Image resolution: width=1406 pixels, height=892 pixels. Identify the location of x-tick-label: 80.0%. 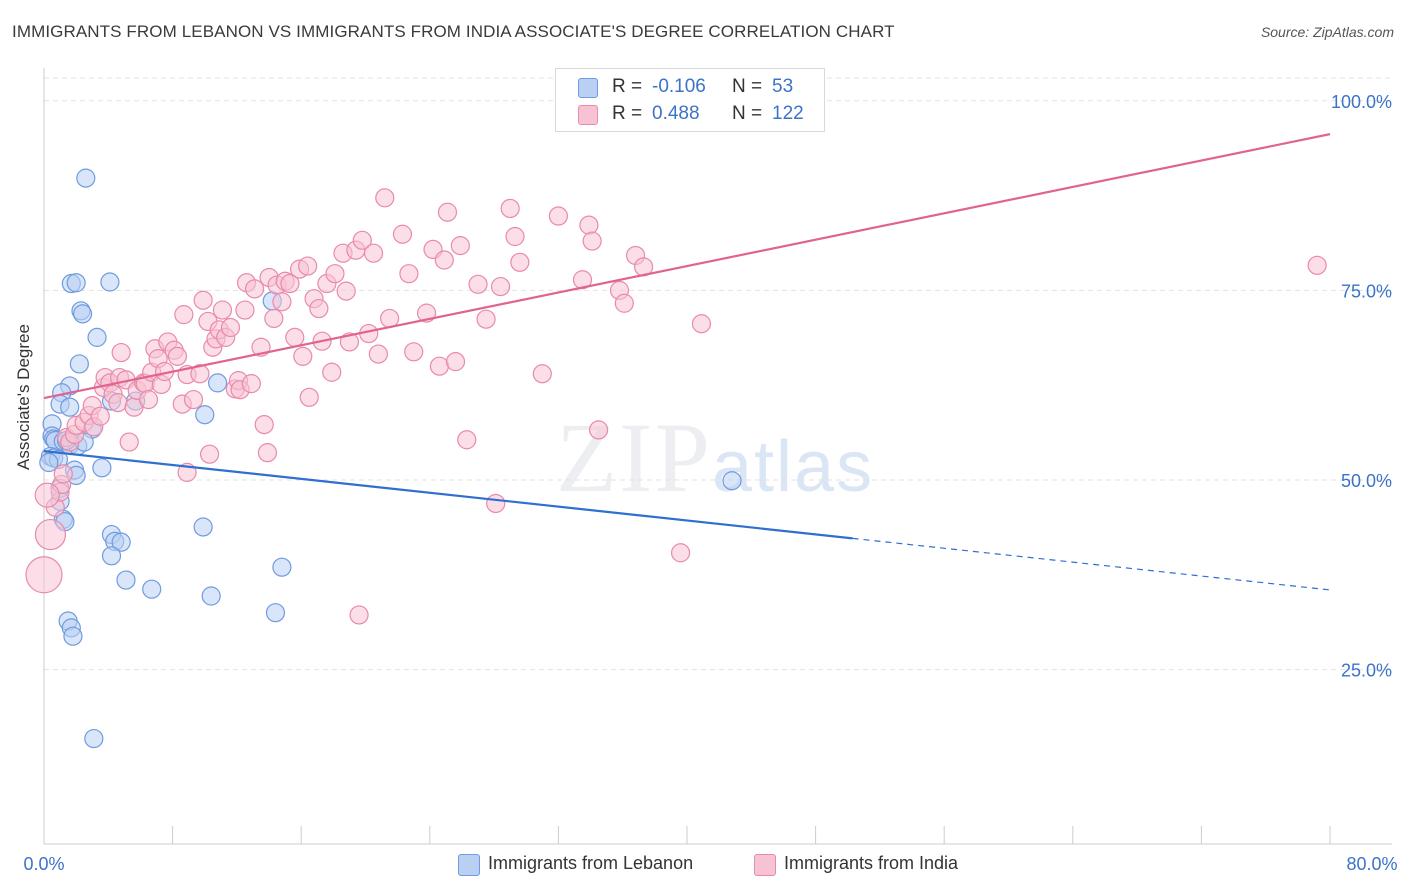
(1371, 864).